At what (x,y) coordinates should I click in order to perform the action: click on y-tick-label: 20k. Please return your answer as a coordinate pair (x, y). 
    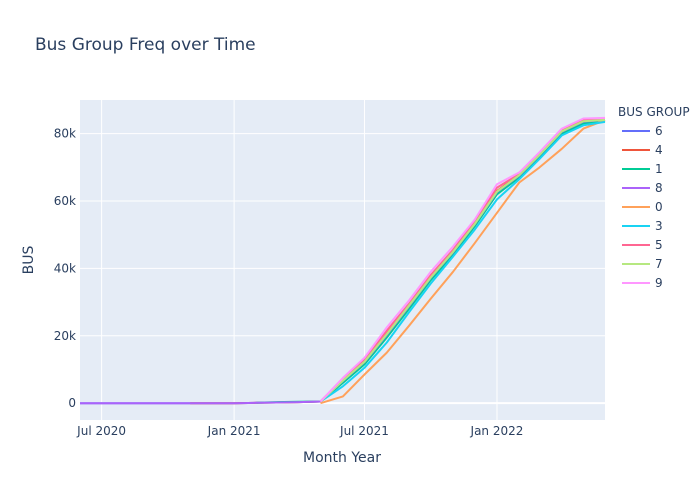
    Looking at the image, I should click on (65, 336).